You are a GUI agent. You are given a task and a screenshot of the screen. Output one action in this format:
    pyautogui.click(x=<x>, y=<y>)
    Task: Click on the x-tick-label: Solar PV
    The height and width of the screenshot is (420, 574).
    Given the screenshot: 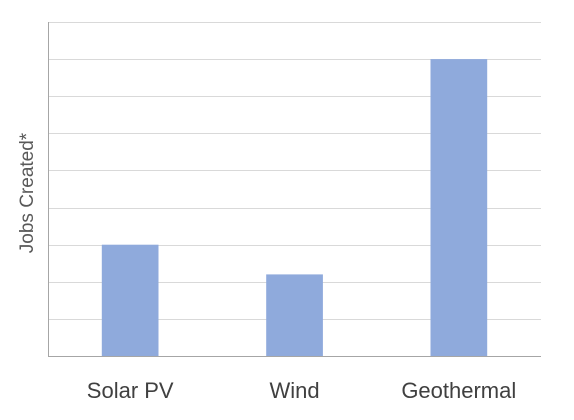 What is the action you would take?
    pyautogui.click(x=130, y=390)
    